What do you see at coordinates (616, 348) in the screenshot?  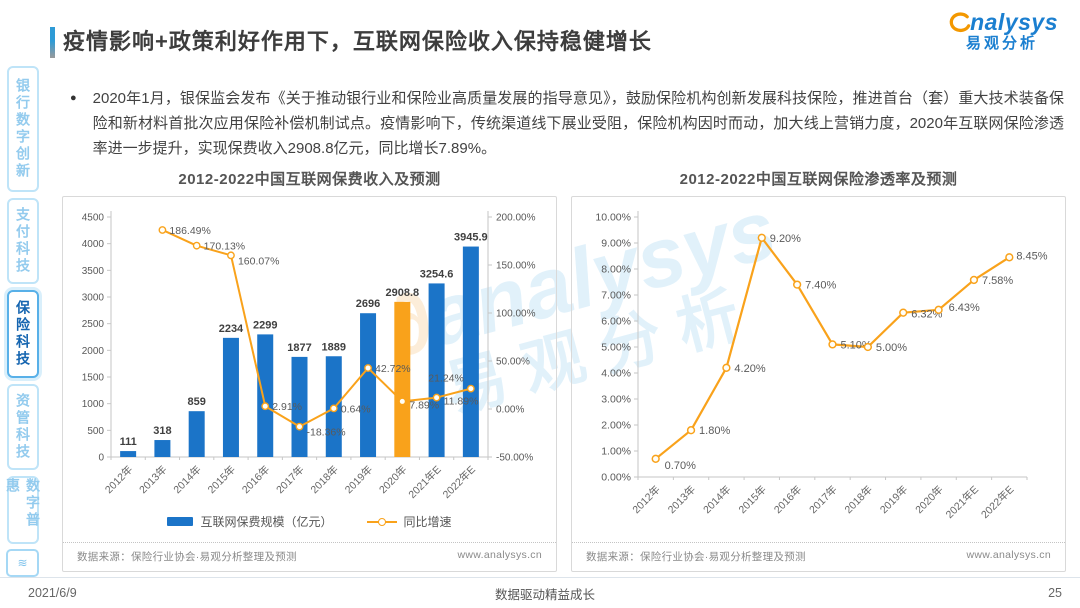 I see `svg-text: 5.00%` at bounding box center [616, 348].